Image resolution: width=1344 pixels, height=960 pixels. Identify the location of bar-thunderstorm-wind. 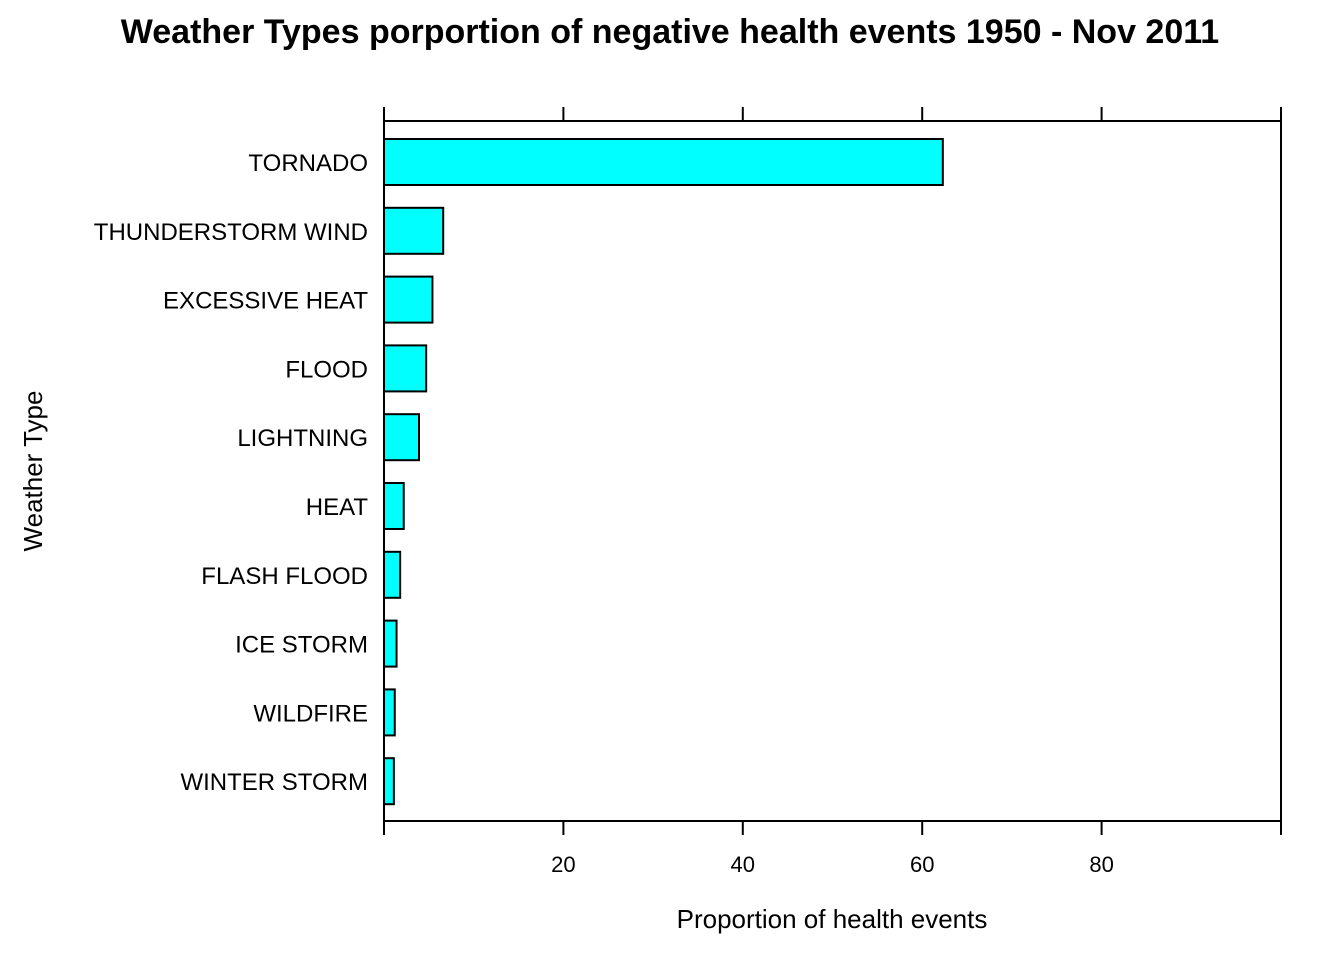
(414, 230).